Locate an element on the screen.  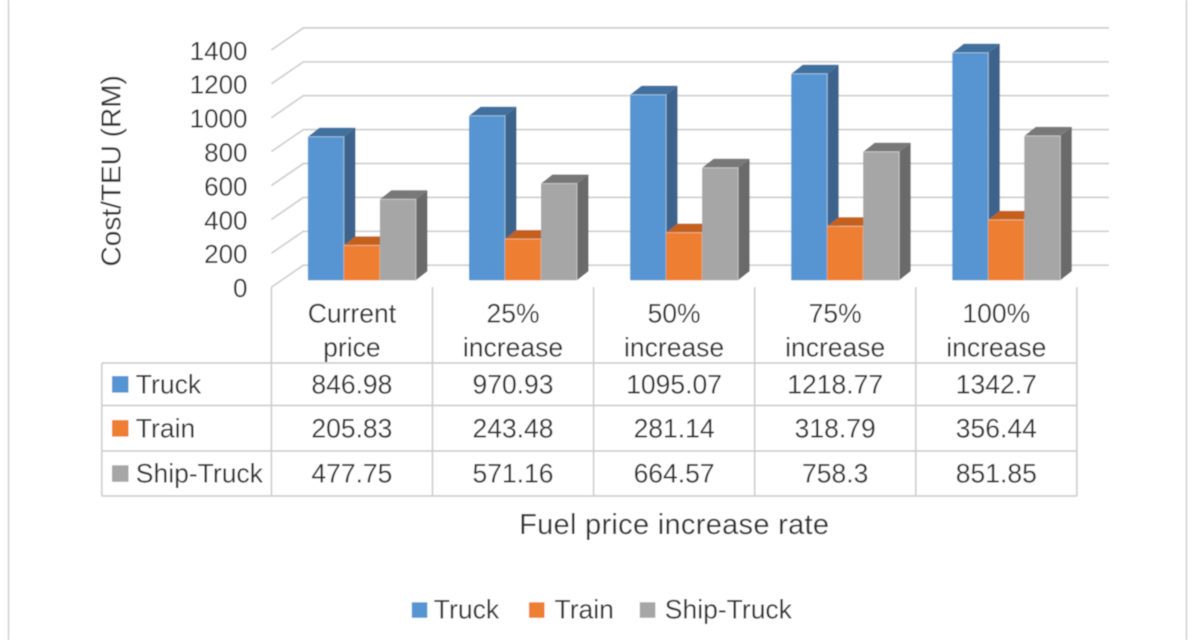
svg-text: 970.93 is located at coordinates (512, 385).